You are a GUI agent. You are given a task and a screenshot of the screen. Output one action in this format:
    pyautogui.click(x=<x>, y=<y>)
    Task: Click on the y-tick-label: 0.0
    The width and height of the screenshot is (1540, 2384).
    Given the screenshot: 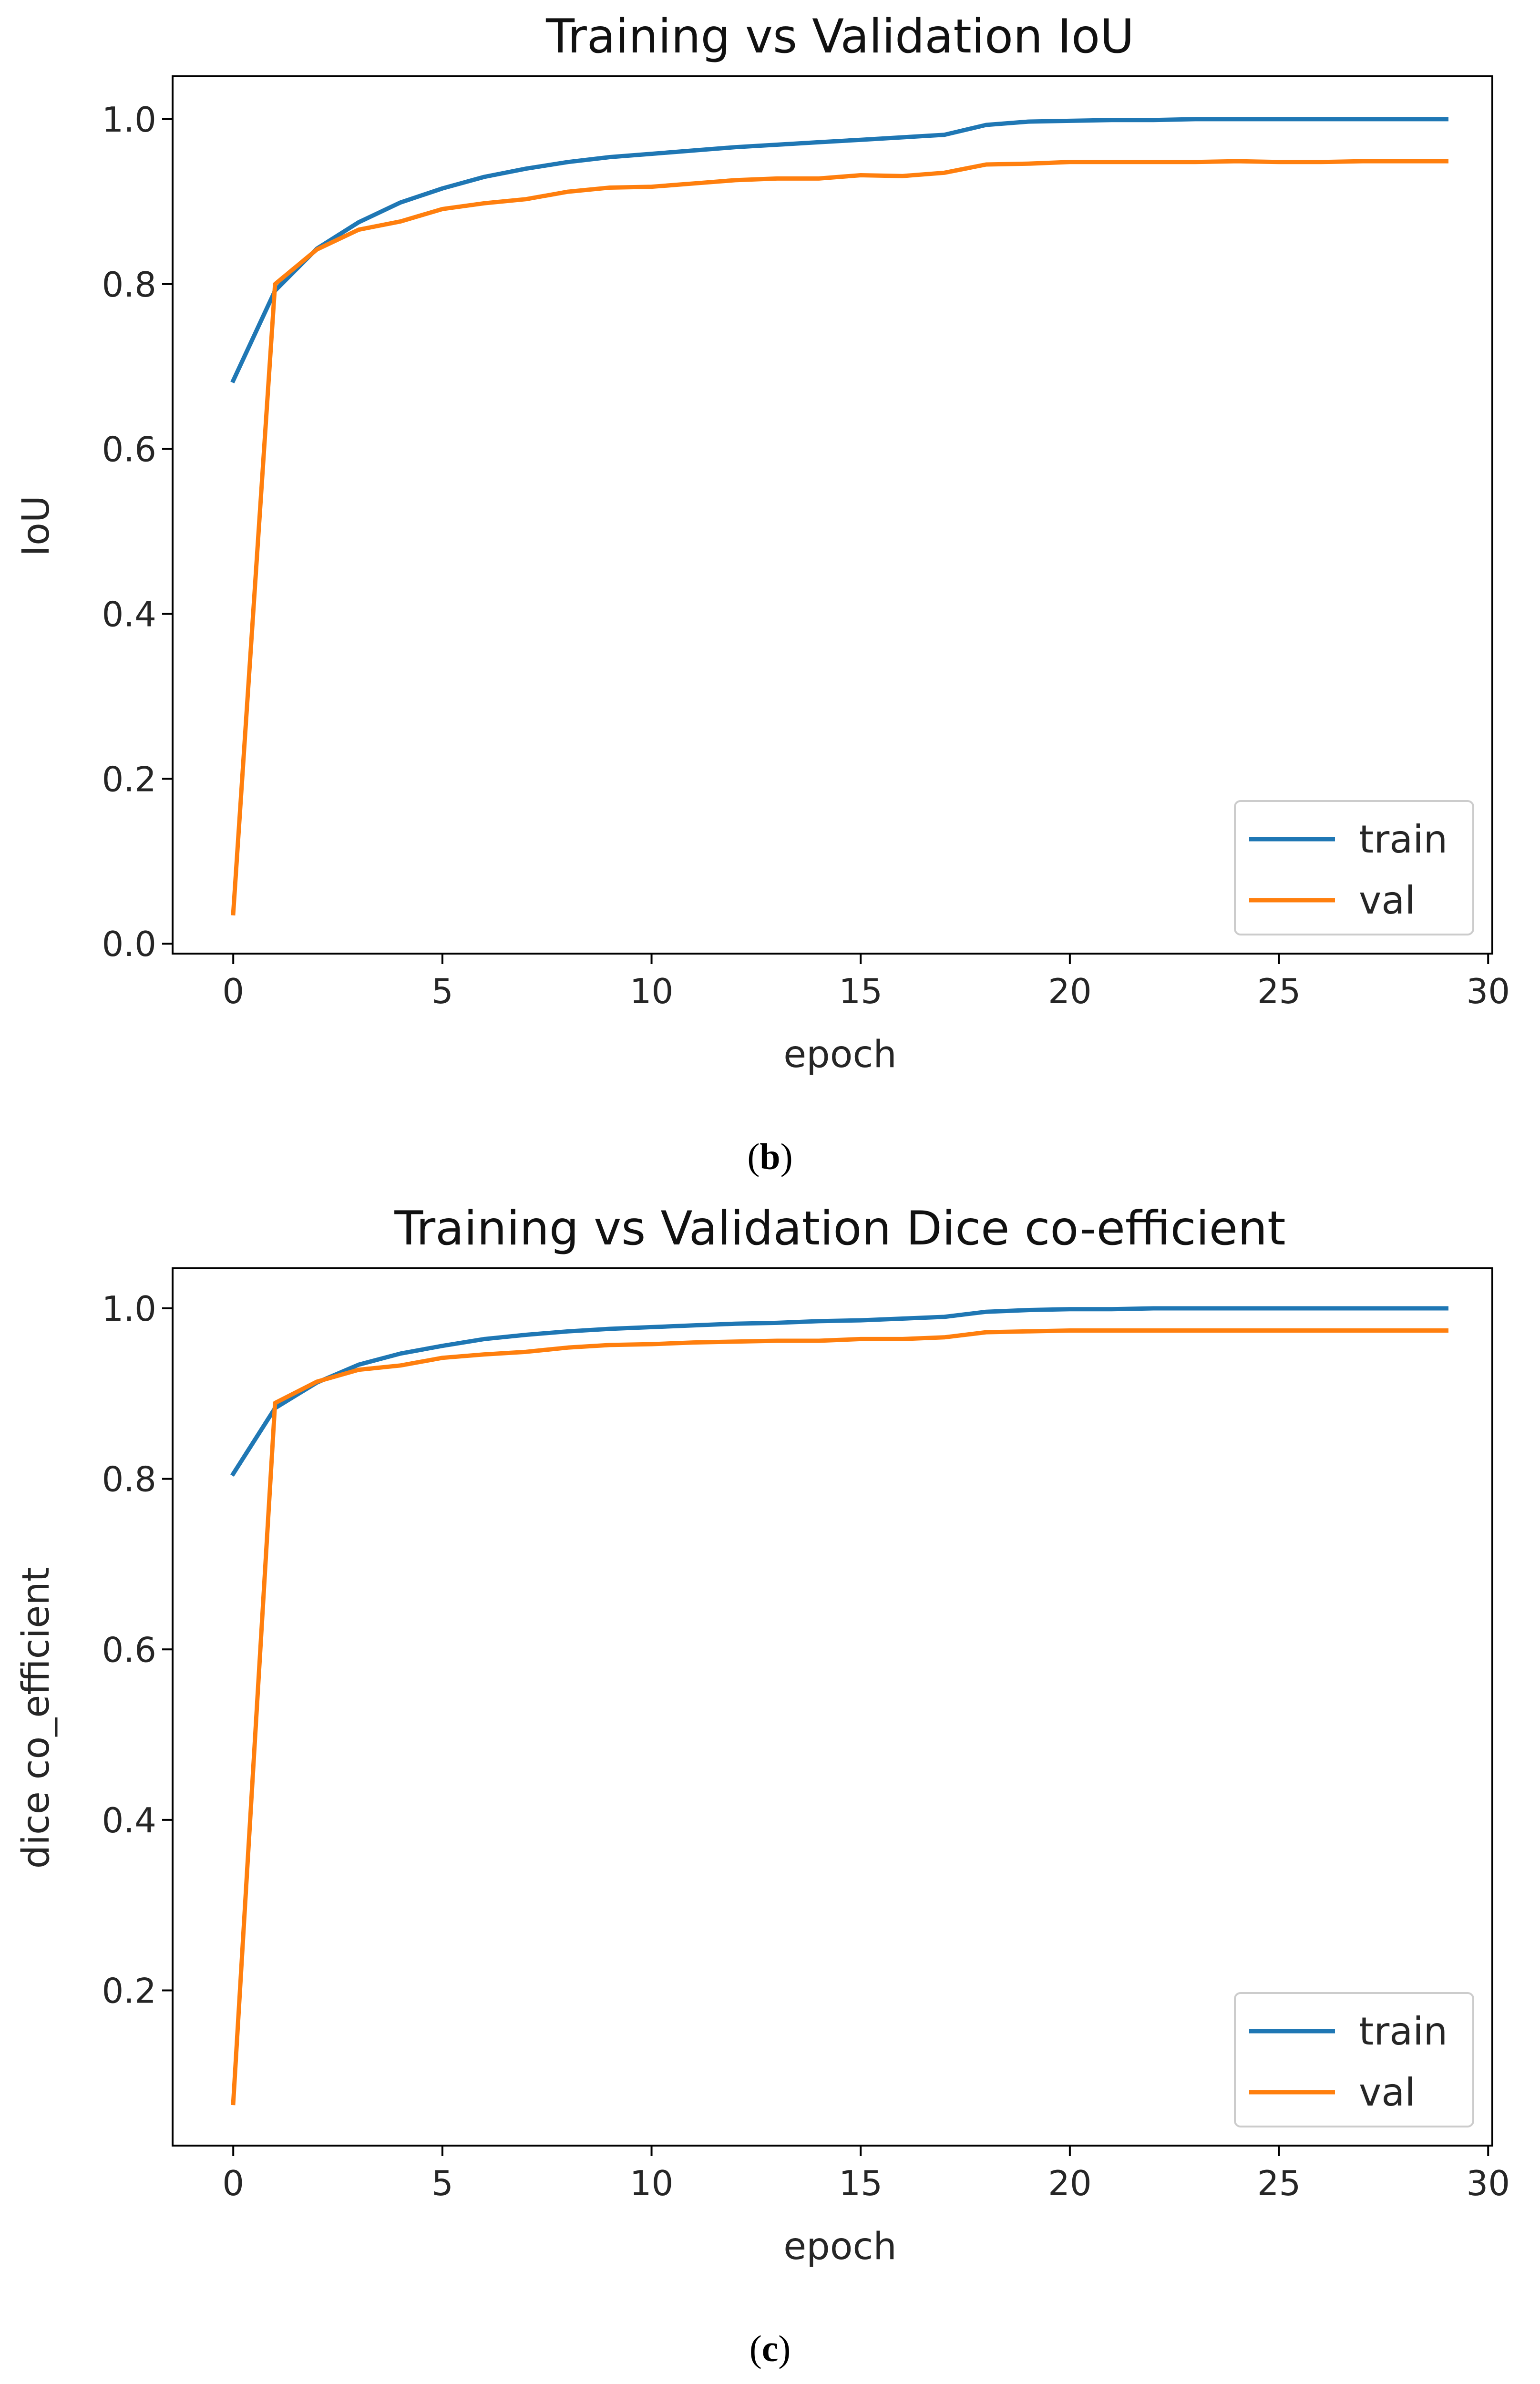 What is the action you would take?
    pyautogui.click(x=129, y=944)
    